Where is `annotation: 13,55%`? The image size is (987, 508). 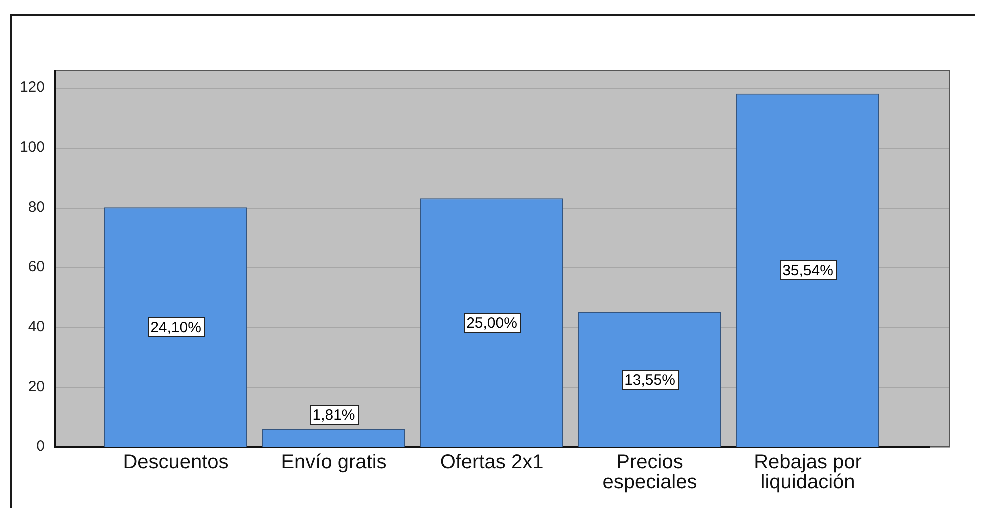 annotation: 13,55% is located at coordinates (650, 380).